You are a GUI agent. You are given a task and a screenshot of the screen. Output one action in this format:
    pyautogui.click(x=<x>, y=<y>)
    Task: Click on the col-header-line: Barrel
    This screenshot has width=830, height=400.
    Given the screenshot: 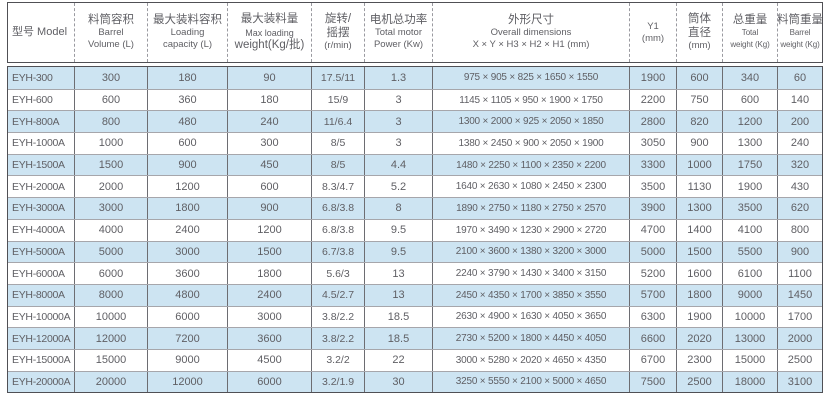 What is the action you would take?
    pyautogui.click(x=800, y=33)
    